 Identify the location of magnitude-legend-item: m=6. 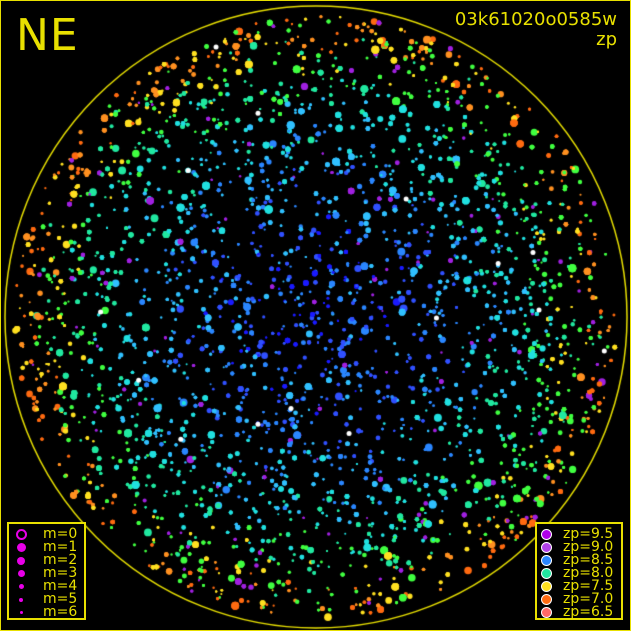
(49, 612).